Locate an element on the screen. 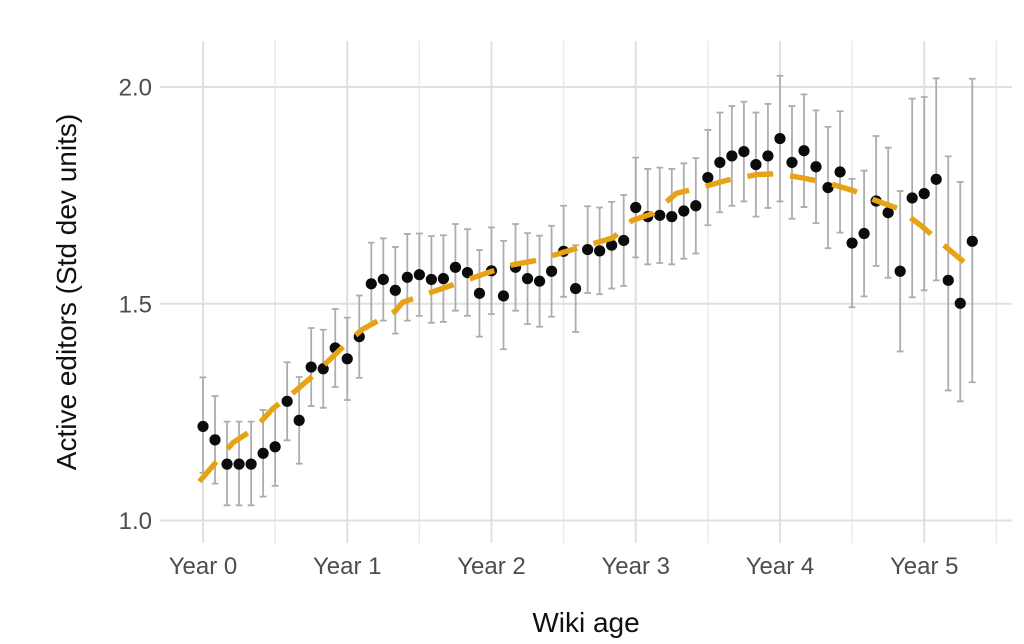 This screenshot has height=644, width=1024. x-axis-title: Wiki age is located at coordinates (585, 622).